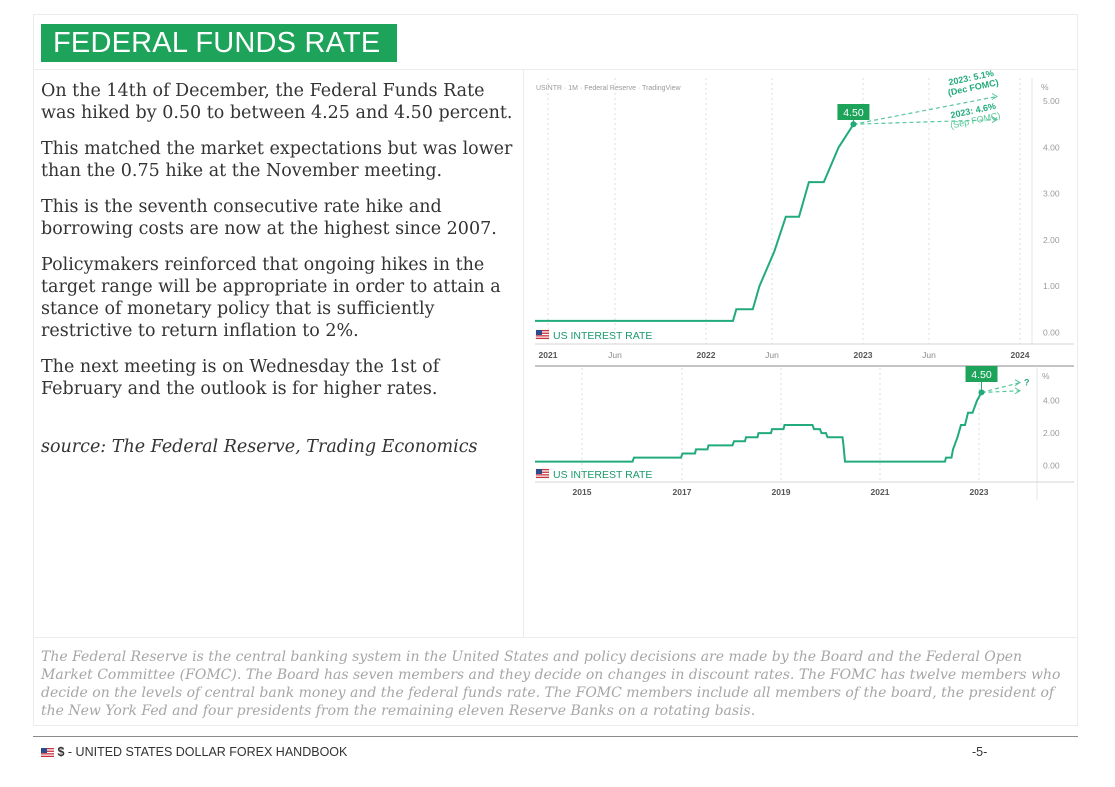 The image size is (1115, 787). Describe the element at coordinates (1045, 87) in the screenshot. I see `chart-top-unit-label: %` at that location.